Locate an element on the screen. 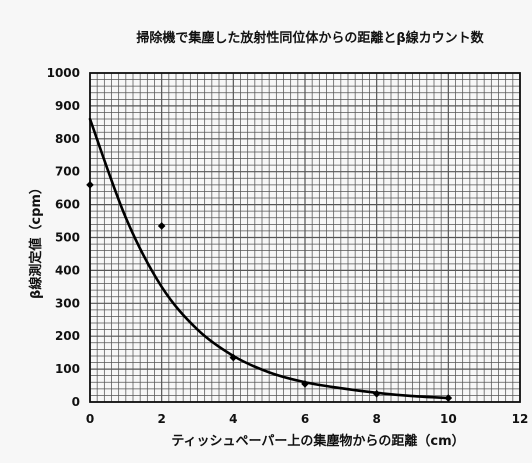 The image size is (532, 463). y-tick-label: 0 is located at coordinates (76, 402).